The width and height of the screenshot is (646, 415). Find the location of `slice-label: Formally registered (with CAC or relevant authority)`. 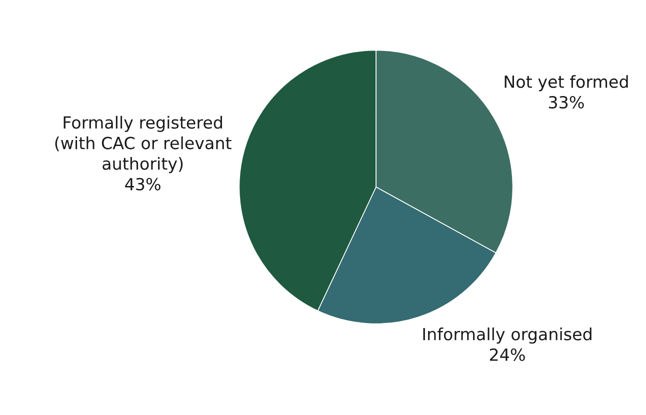

slice-label: Formally registered (with CAC or relevant authority) is located at coordinates (143, 145).